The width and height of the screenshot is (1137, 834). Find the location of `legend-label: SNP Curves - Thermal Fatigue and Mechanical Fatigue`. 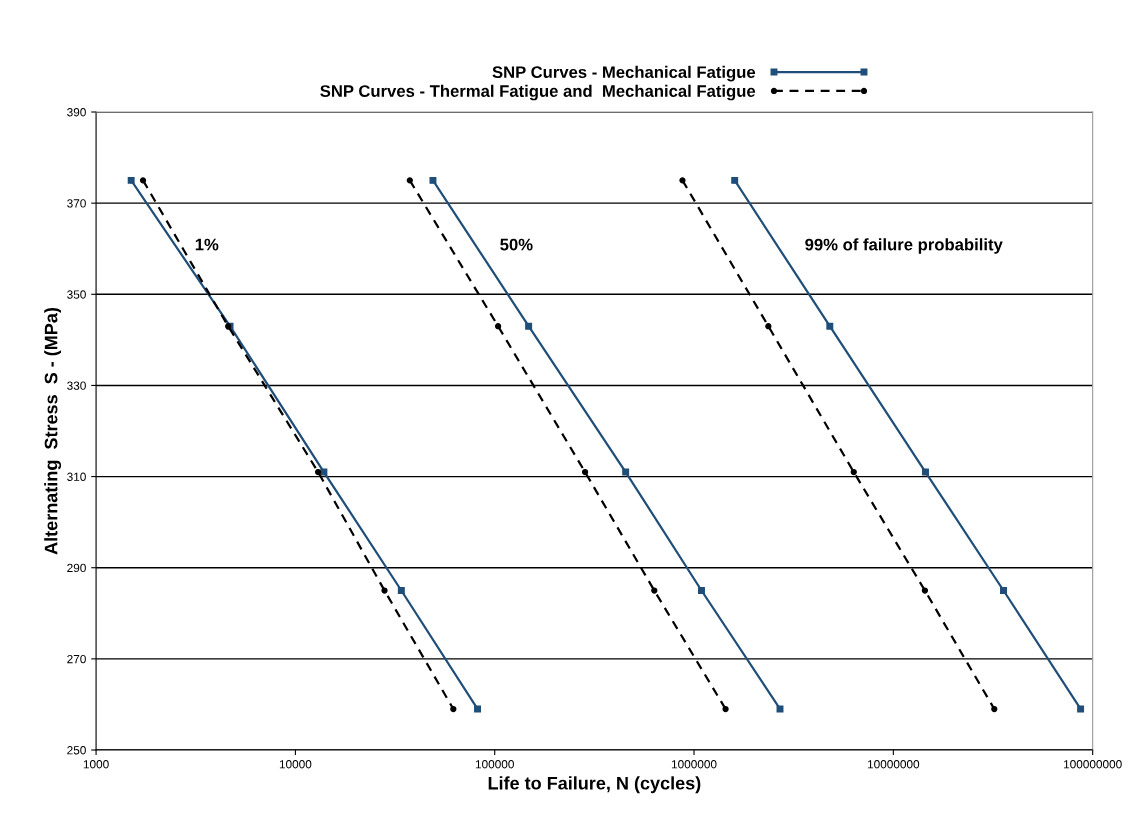

legend-label: SNP Curves - Thermal Fatigue and Mechanical Fatigue is located at coordinates (538, 92).